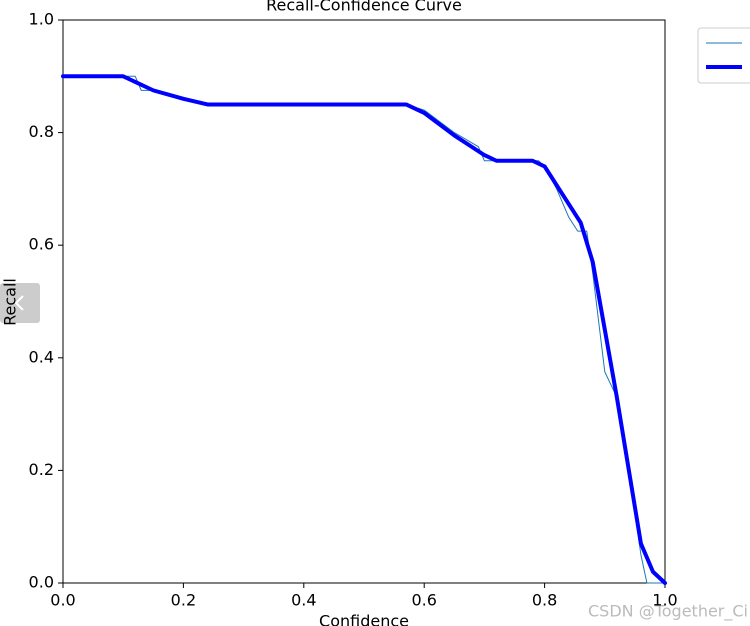 The image size is (750, 626). Describe the element at coordinates (668, 612) in the screenshot. I see `watermark: CSDN @Together_Ci` at that location.